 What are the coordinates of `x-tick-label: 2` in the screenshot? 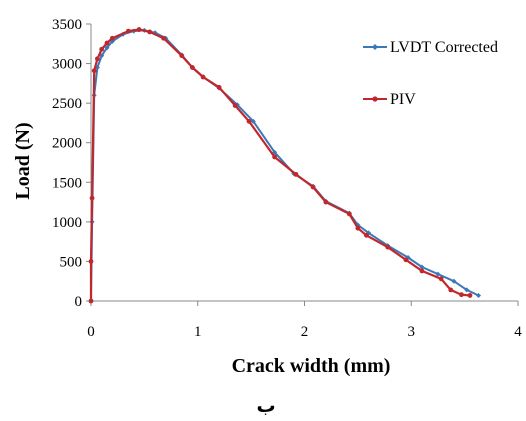 It's located at (305, 332).